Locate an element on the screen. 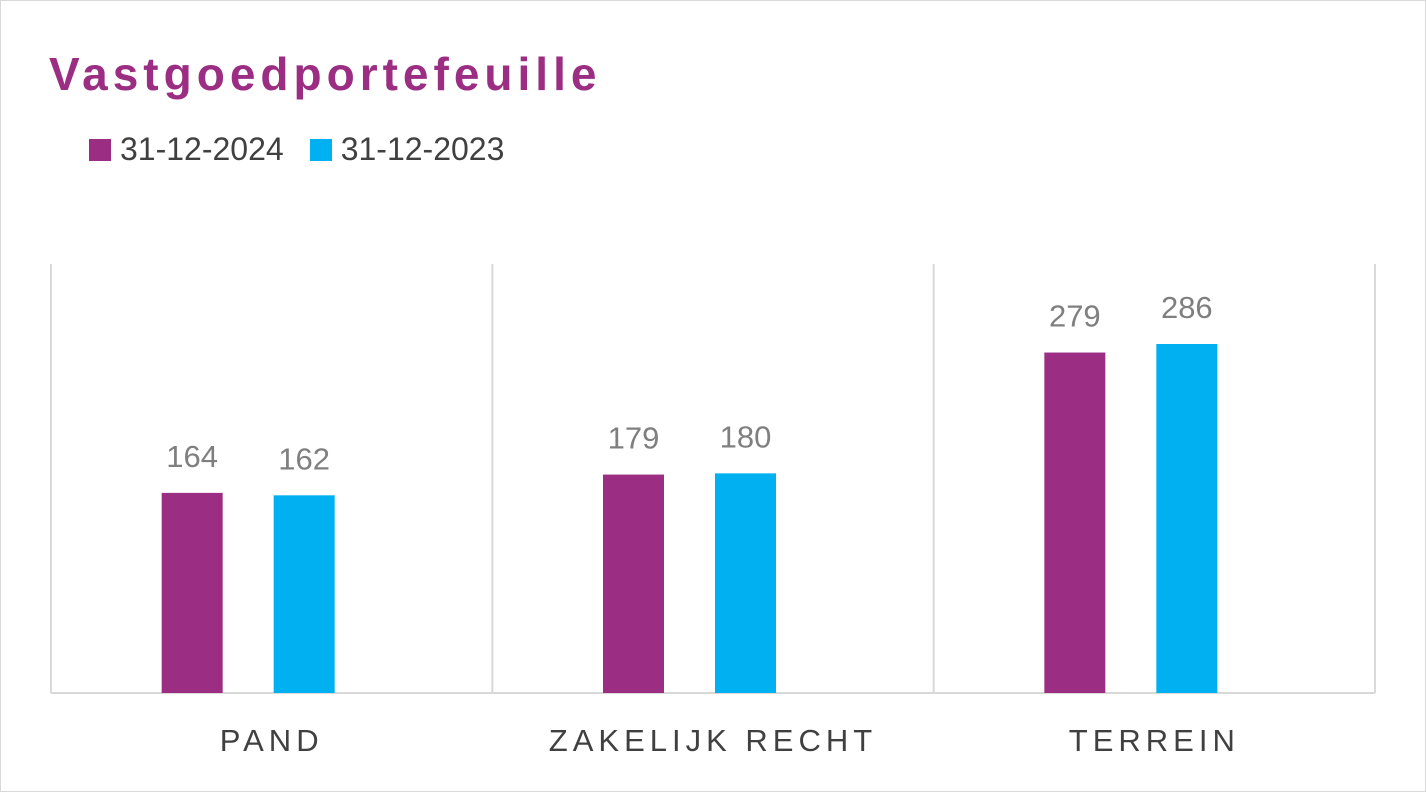  legend-item-series-1: 31-12-2024 is located at coordinates (186, 149).